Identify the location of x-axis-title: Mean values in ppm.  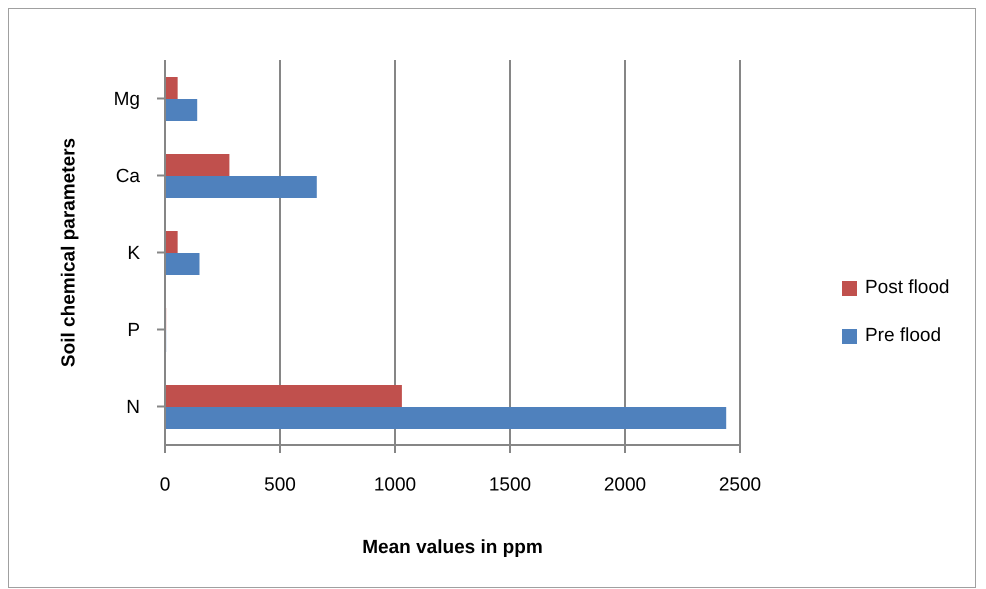
(452, 547).